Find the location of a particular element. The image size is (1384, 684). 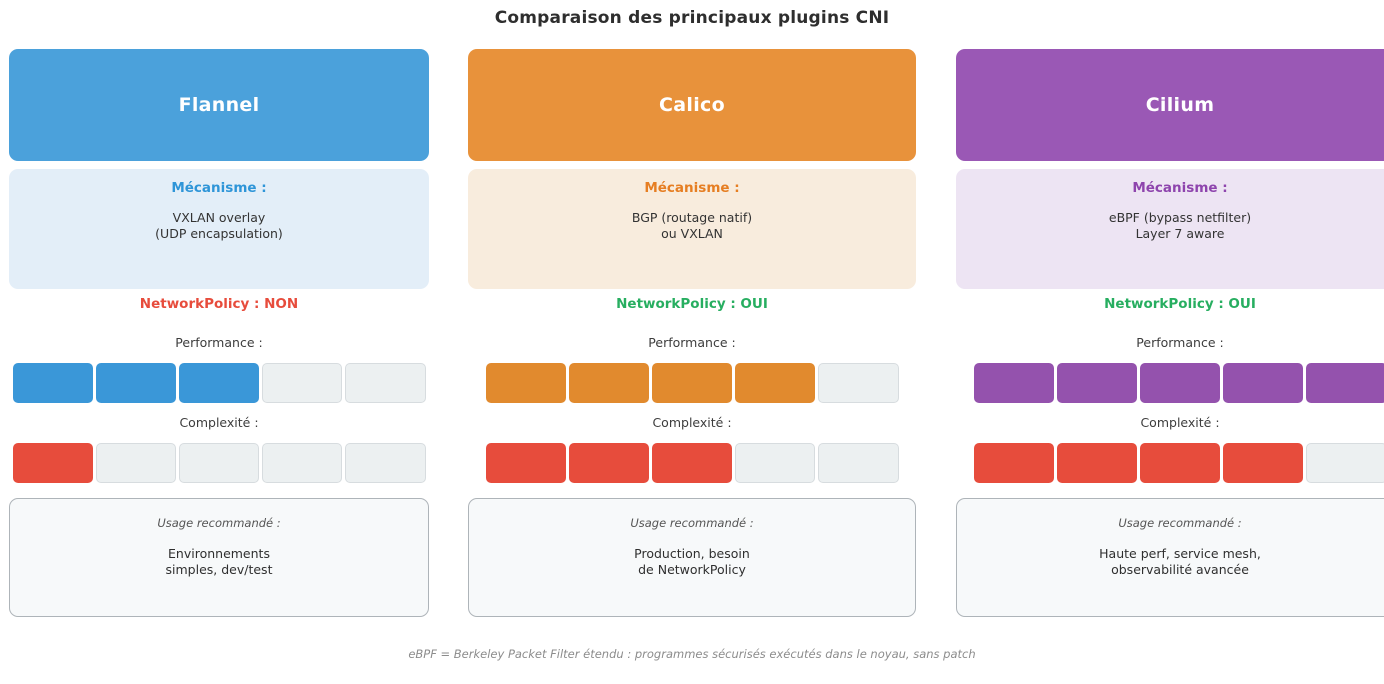

mechanism-card: Mécanisme : BGP (routage natif) ou VXLAN is located at coordinates (692, 229).